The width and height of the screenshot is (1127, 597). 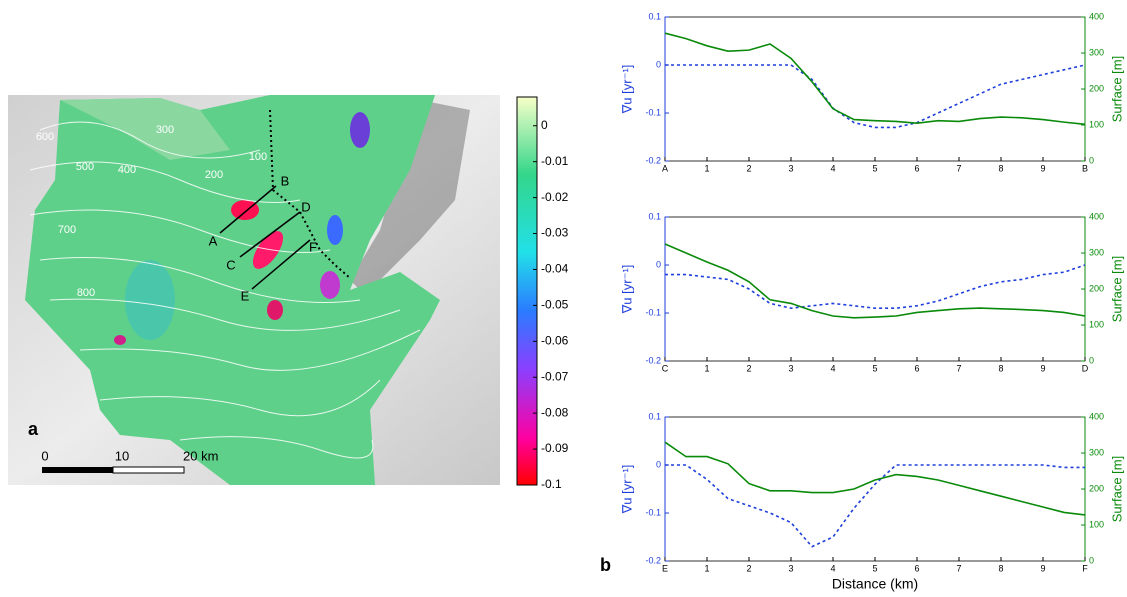 I want to click on contour-label: 800, so click(x=86, y=293).